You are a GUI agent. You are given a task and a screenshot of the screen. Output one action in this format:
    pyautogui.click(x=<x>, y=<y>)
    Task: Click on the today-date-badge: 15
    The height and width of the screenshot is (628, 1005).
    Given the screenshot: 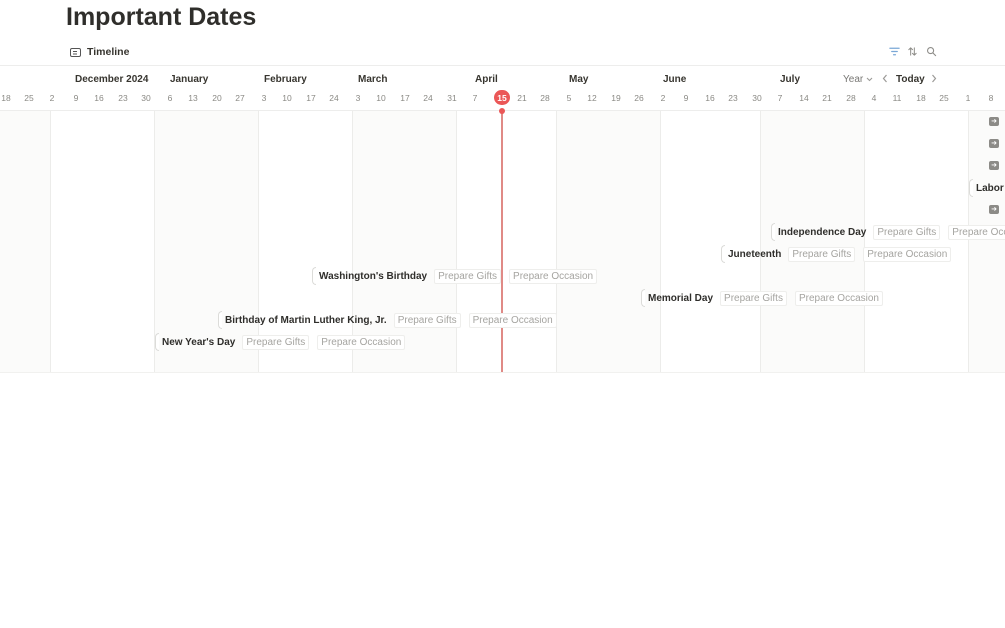 What is the action you would take?
    pyautogui.click(x=502, y=97)
    